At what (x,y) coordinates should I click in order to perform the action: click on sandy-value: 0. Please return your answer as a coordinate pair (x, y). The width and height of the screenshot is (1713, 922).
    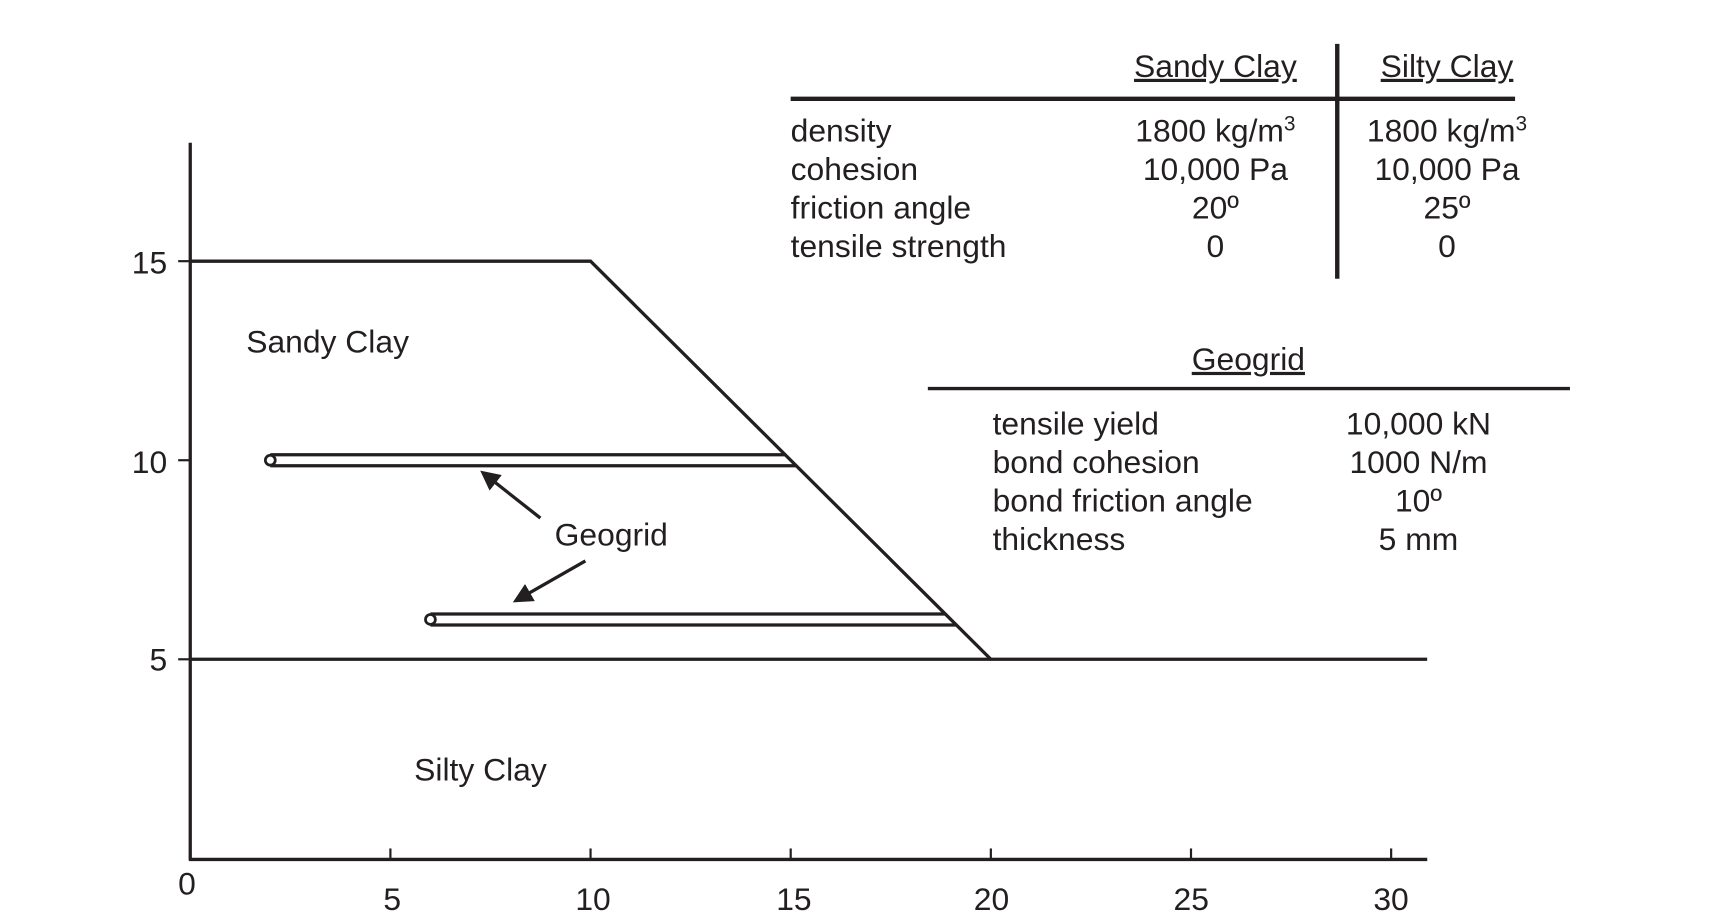
    Looking at the image, I should click on (1216, 246).